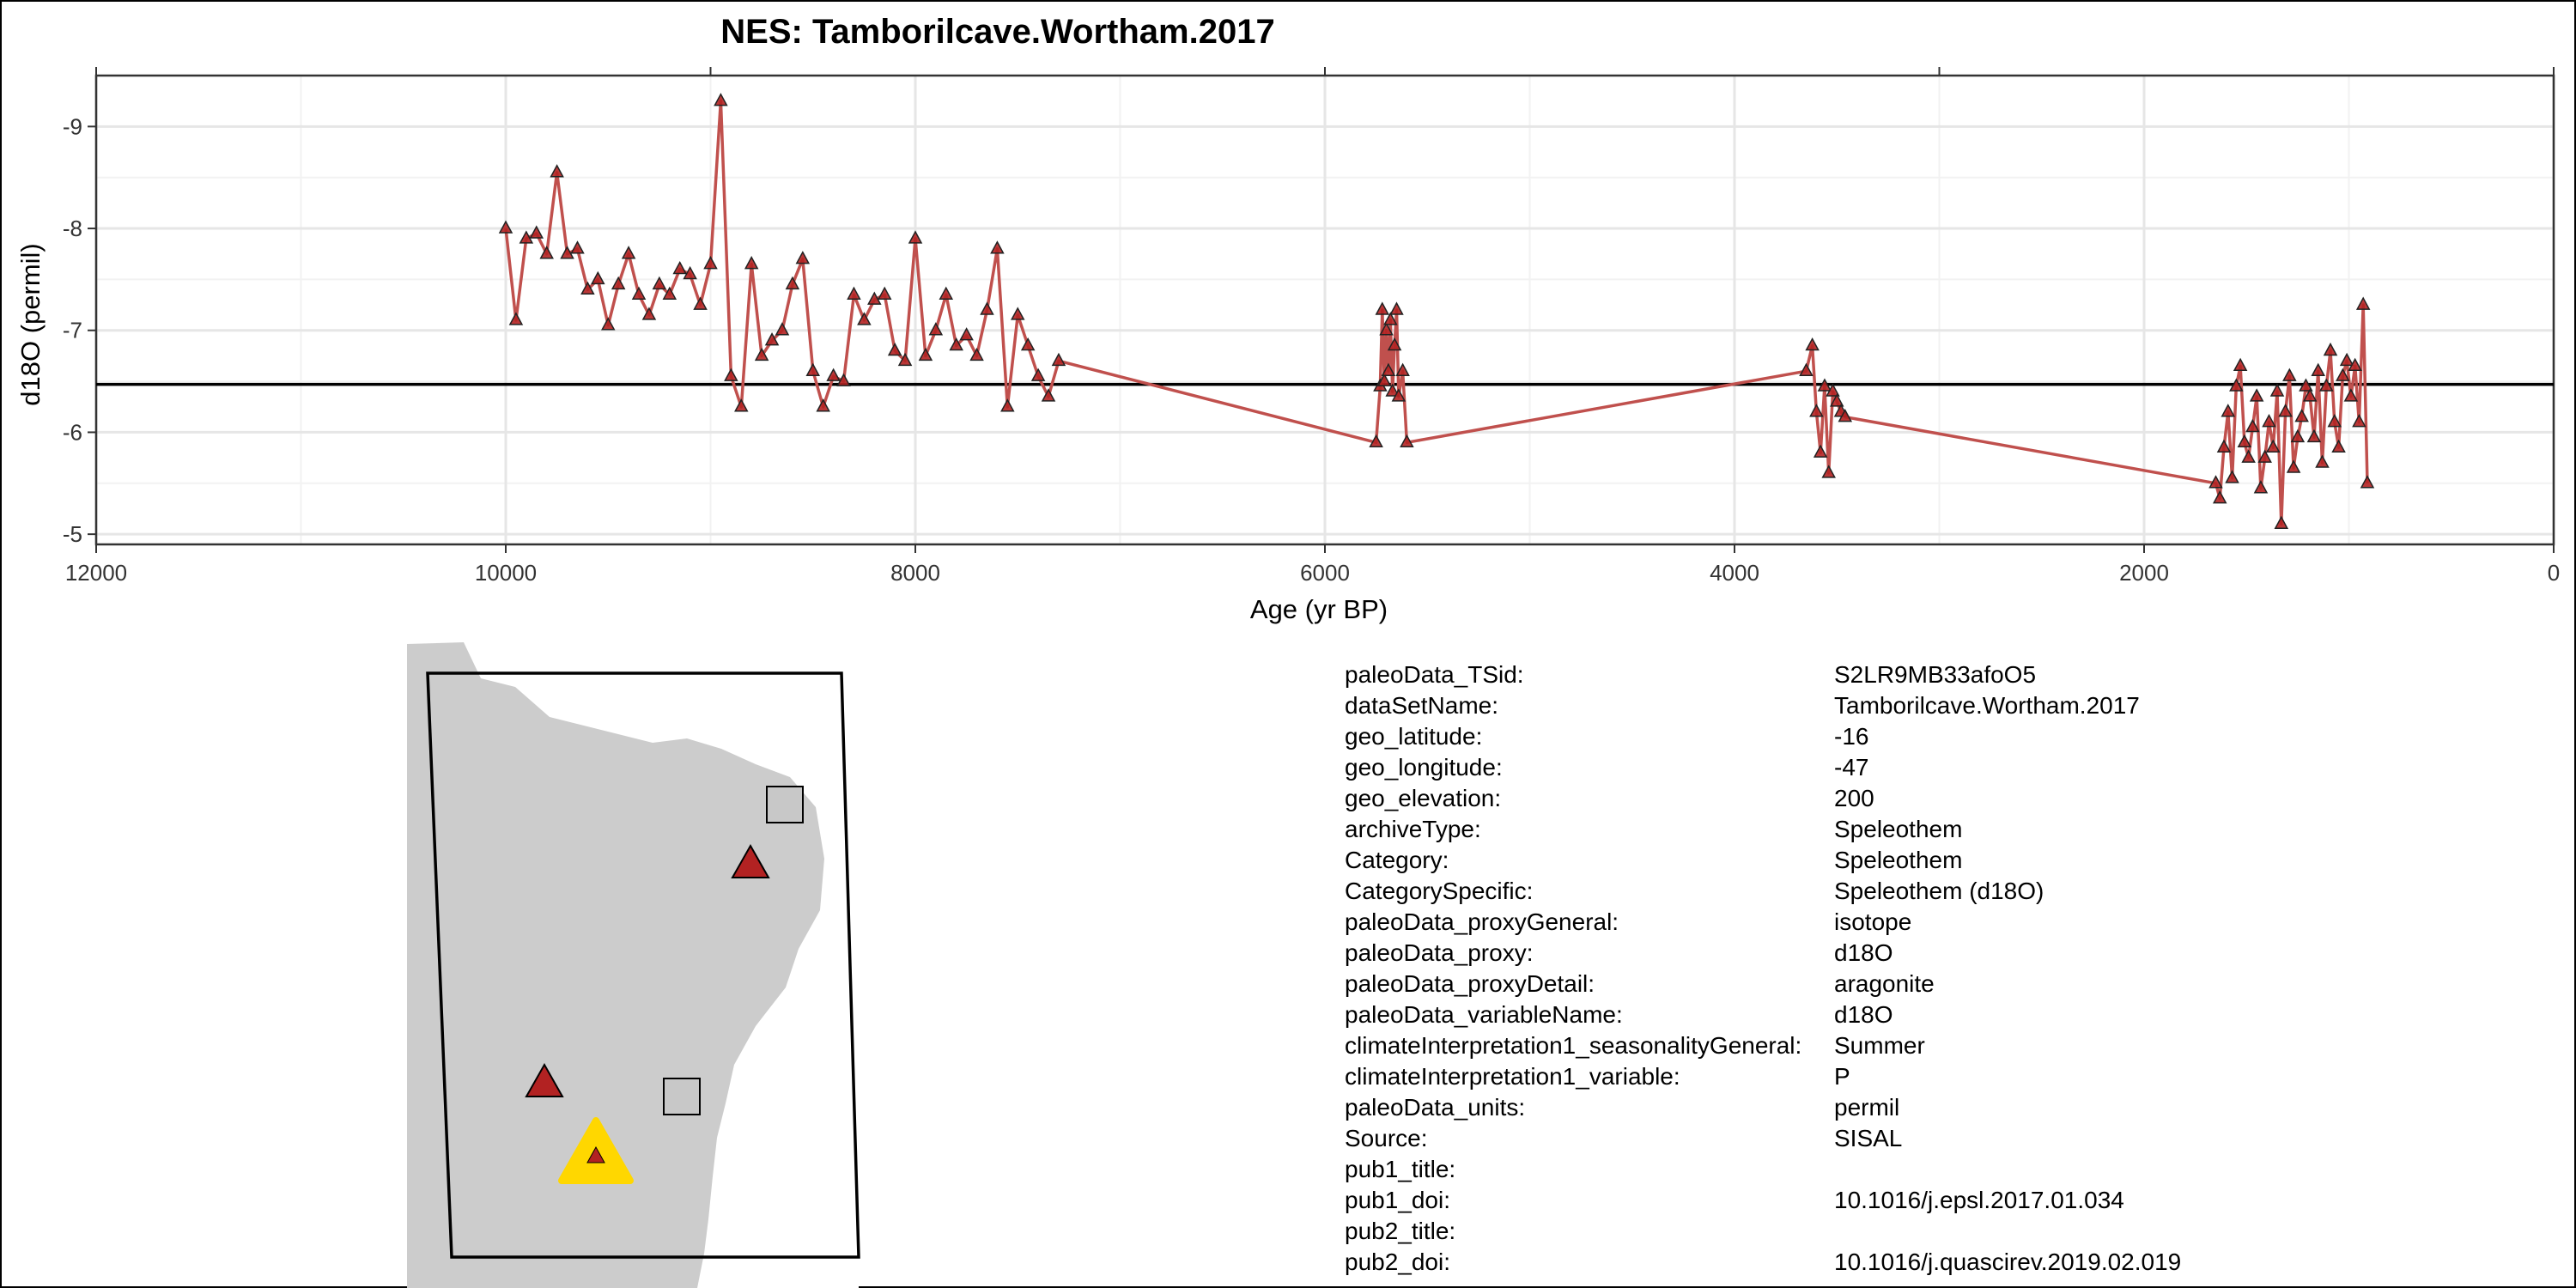 This screenshot has width=2576, height=1288. What do you see at coordinates (1899, 829) in the screenshot?
I see `metadata-value: Speleothem` at bounding box center [1899, 829].